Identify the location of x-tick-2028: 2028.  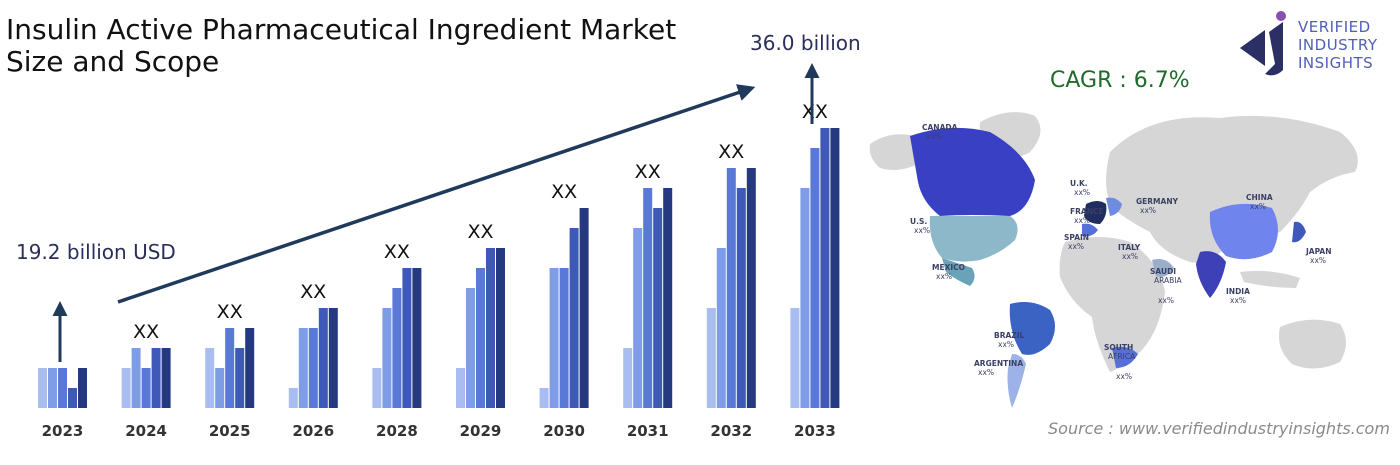
(397, 431).